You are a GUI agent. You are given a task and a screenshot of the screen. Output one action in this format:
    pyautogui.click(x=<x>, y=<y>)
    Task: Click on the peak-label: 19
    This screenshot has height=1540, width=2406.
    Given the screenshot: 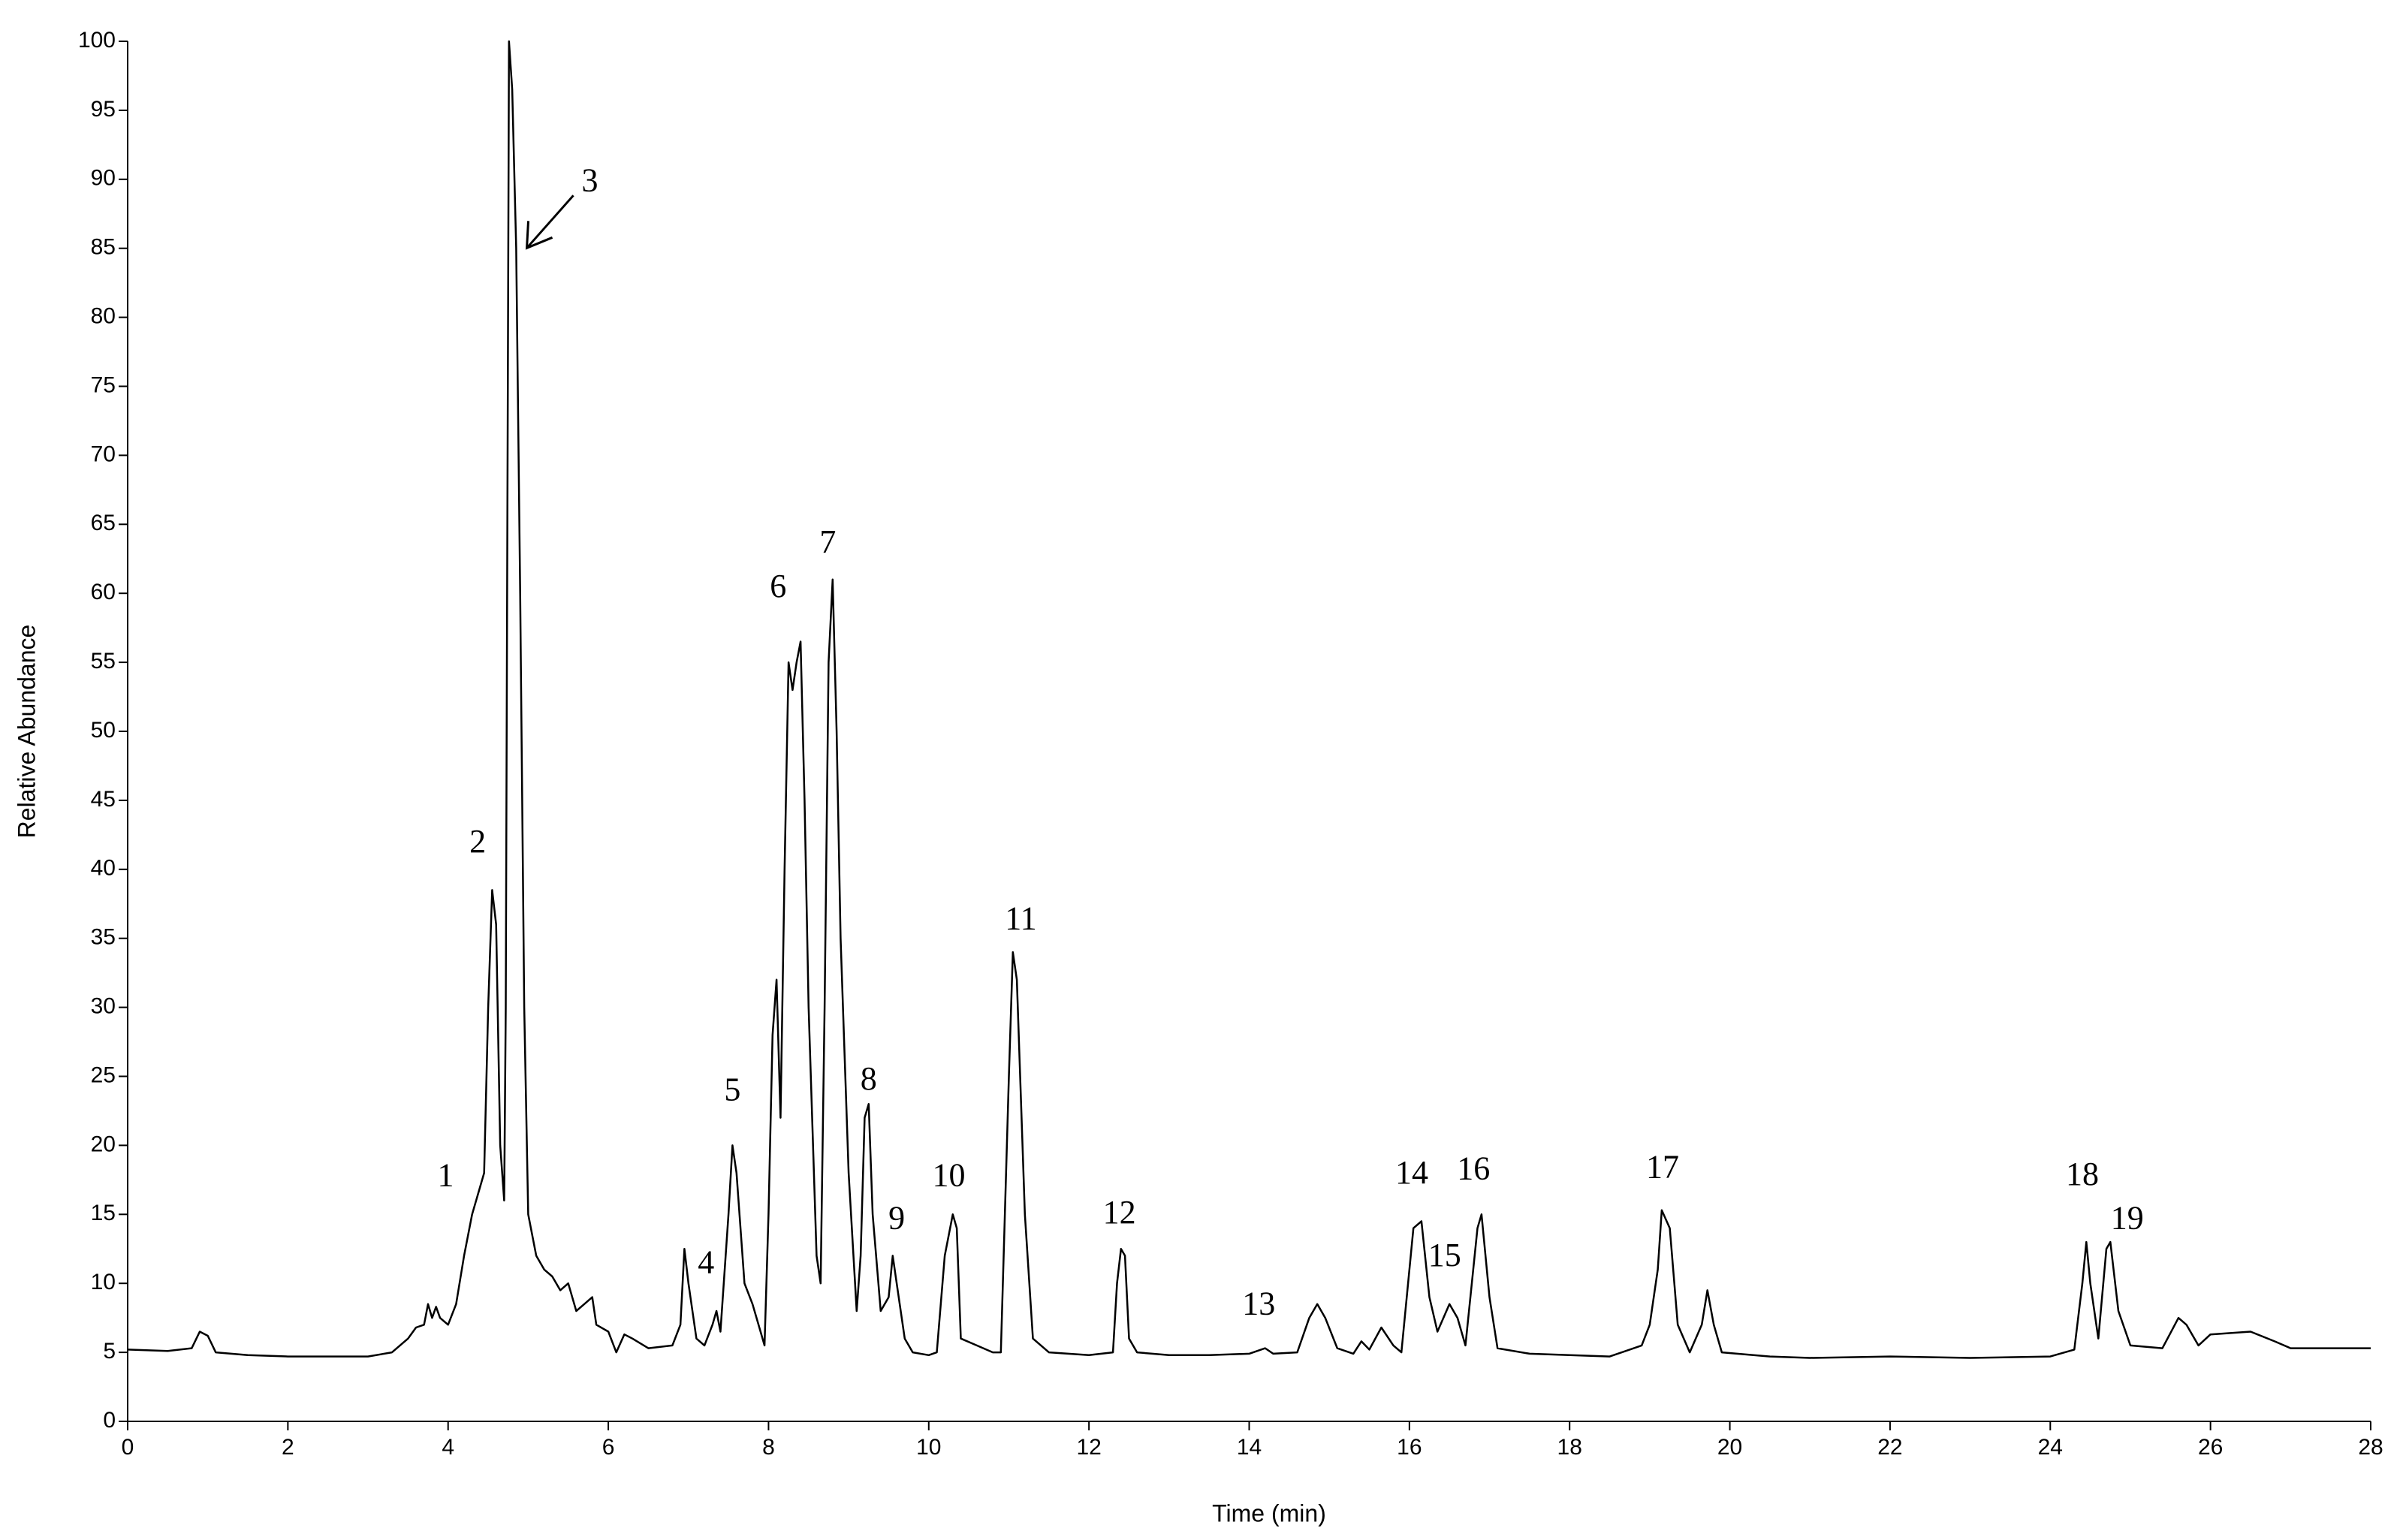 What is the action you would take?
    pyautogui.click(x=2127, y=1218)
    